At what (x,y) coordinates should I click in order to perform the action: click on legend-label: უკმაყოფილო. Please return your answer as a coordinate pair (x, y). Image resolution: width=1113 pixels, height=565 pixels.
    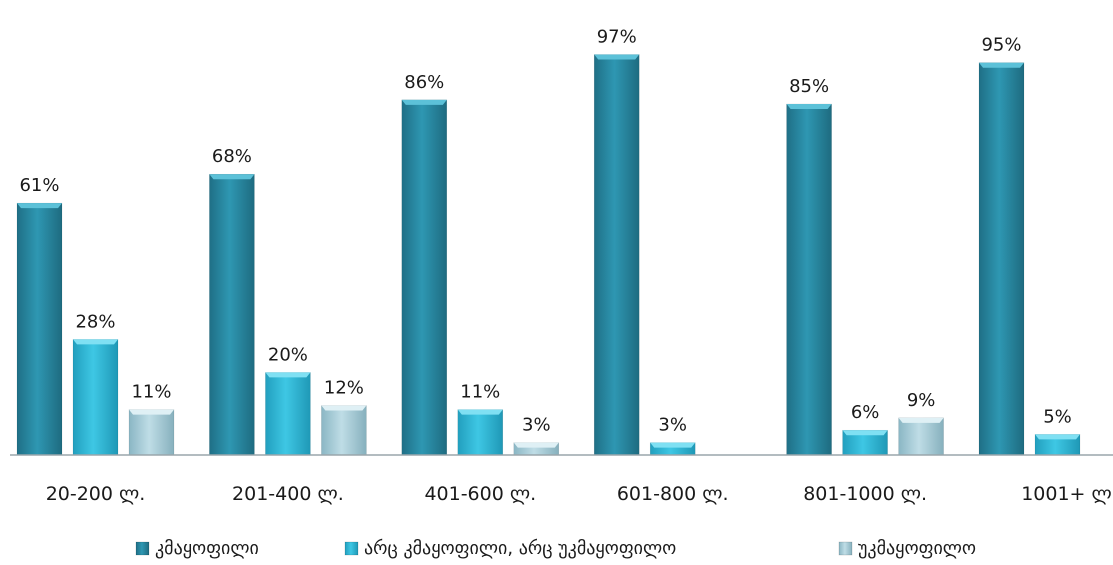
    Looking at the image, I should click on (917, 548).